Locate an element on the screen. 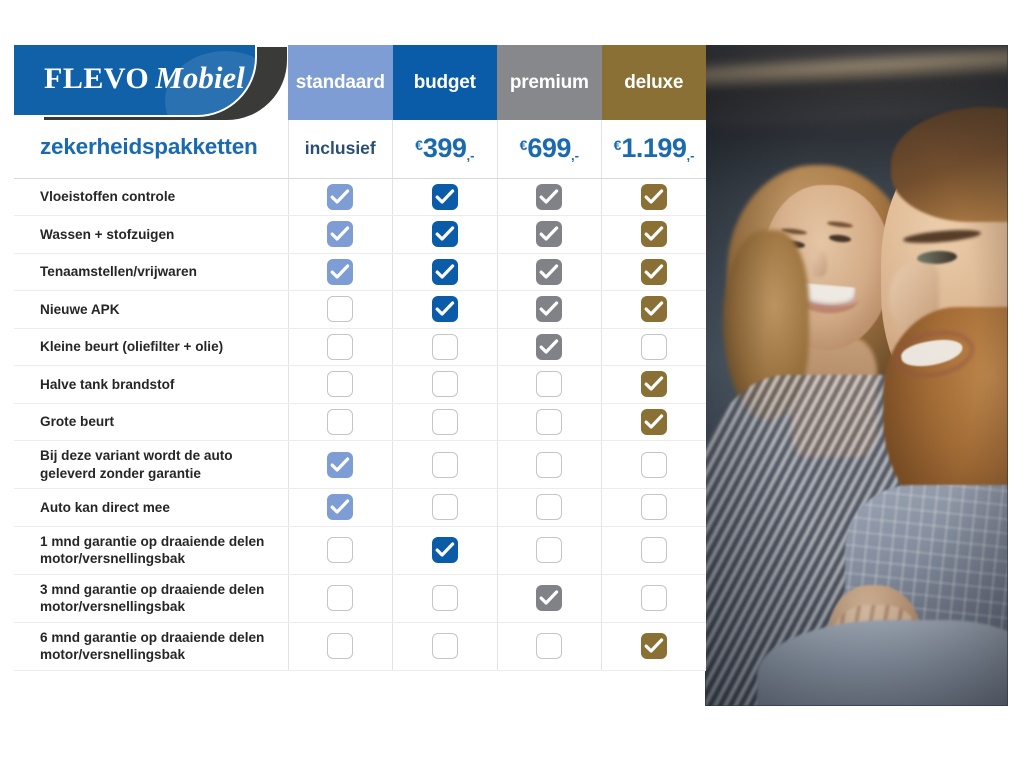  package-header-premium: premium is located at coordinates (549, 82).